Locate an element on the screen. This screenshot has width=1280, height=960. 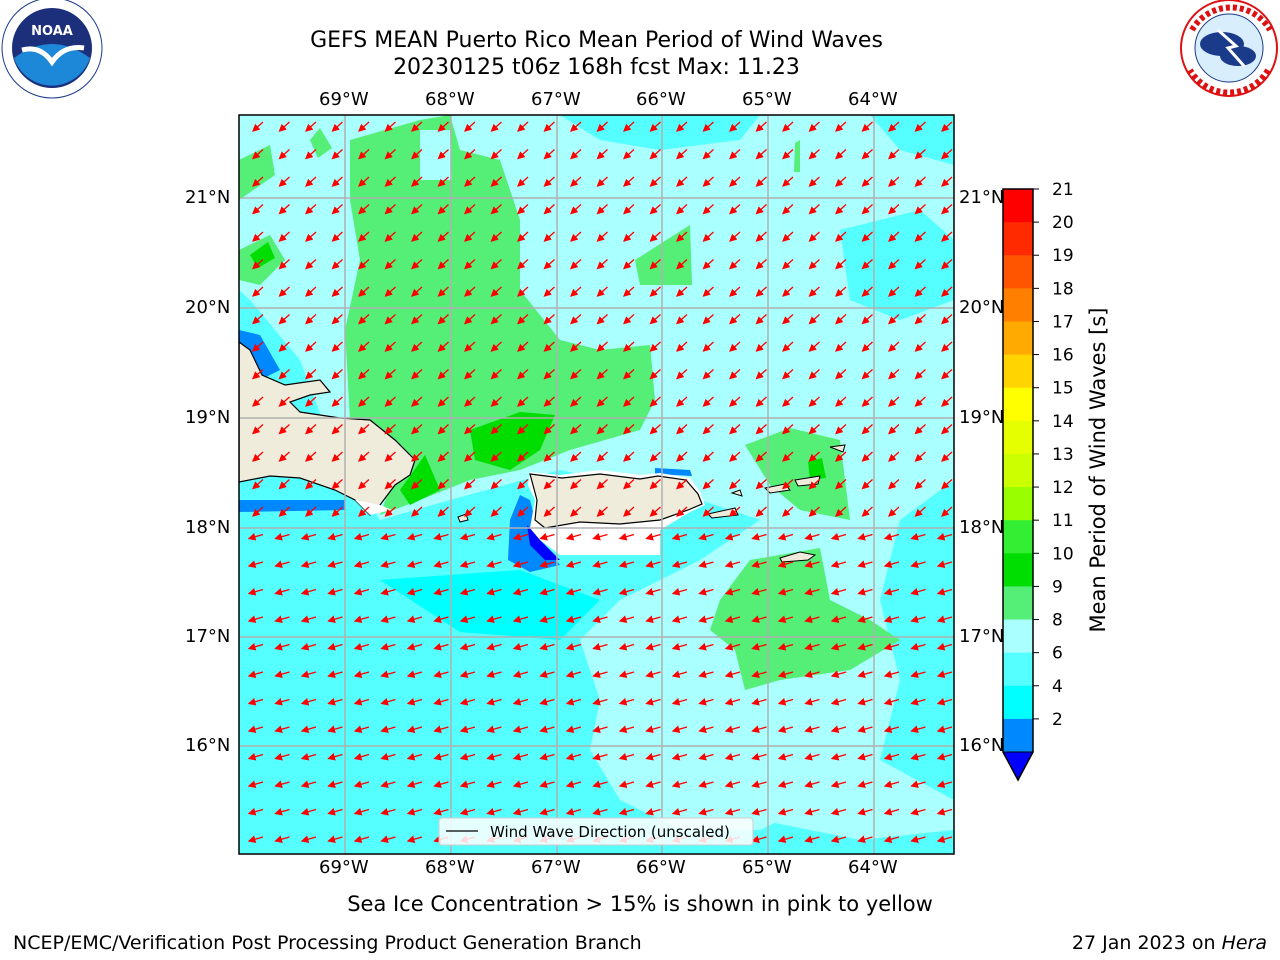
footer-date-text: 27 Jan 2023 on is located at coordinates (1146, 943).